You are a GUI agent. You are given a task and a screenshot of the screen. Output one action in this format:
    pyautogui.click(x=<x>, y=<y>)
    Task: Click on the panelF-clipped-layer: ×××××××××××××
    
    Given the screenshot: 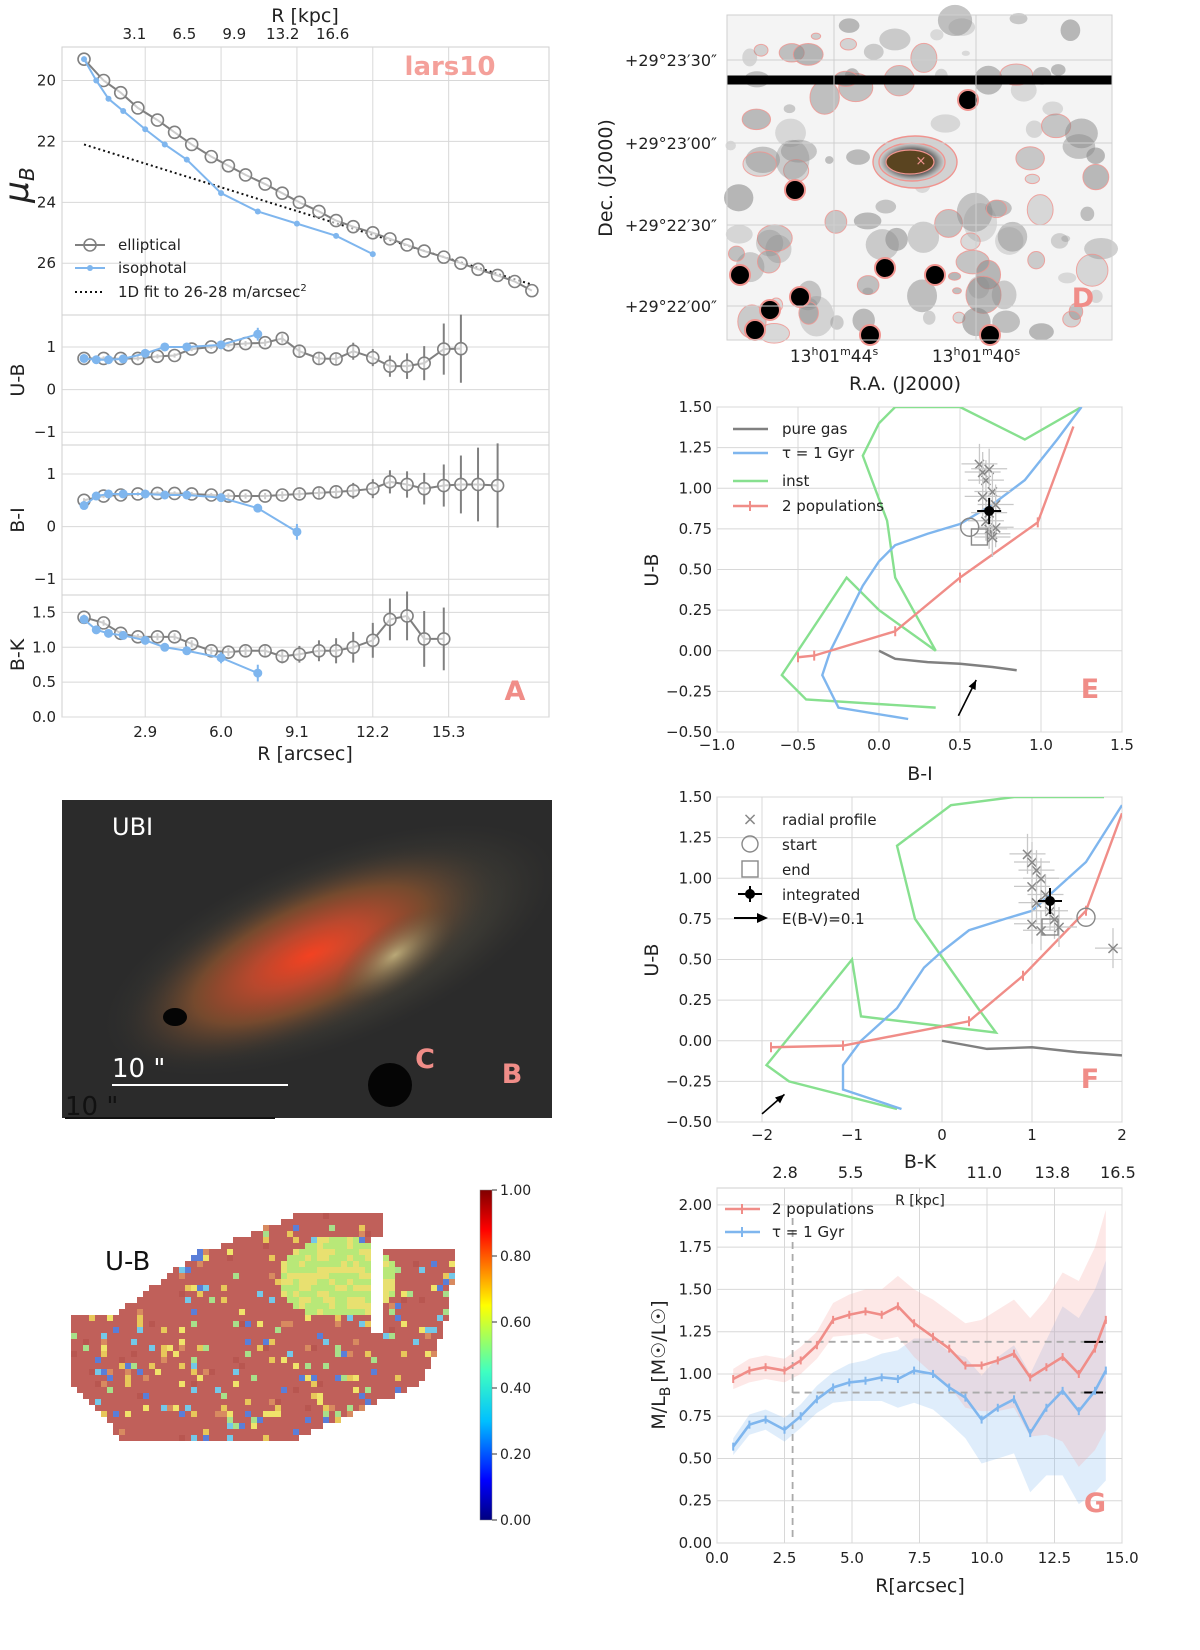 What is the action you would take?
    pyautogui.click(x=941, y=956)
    